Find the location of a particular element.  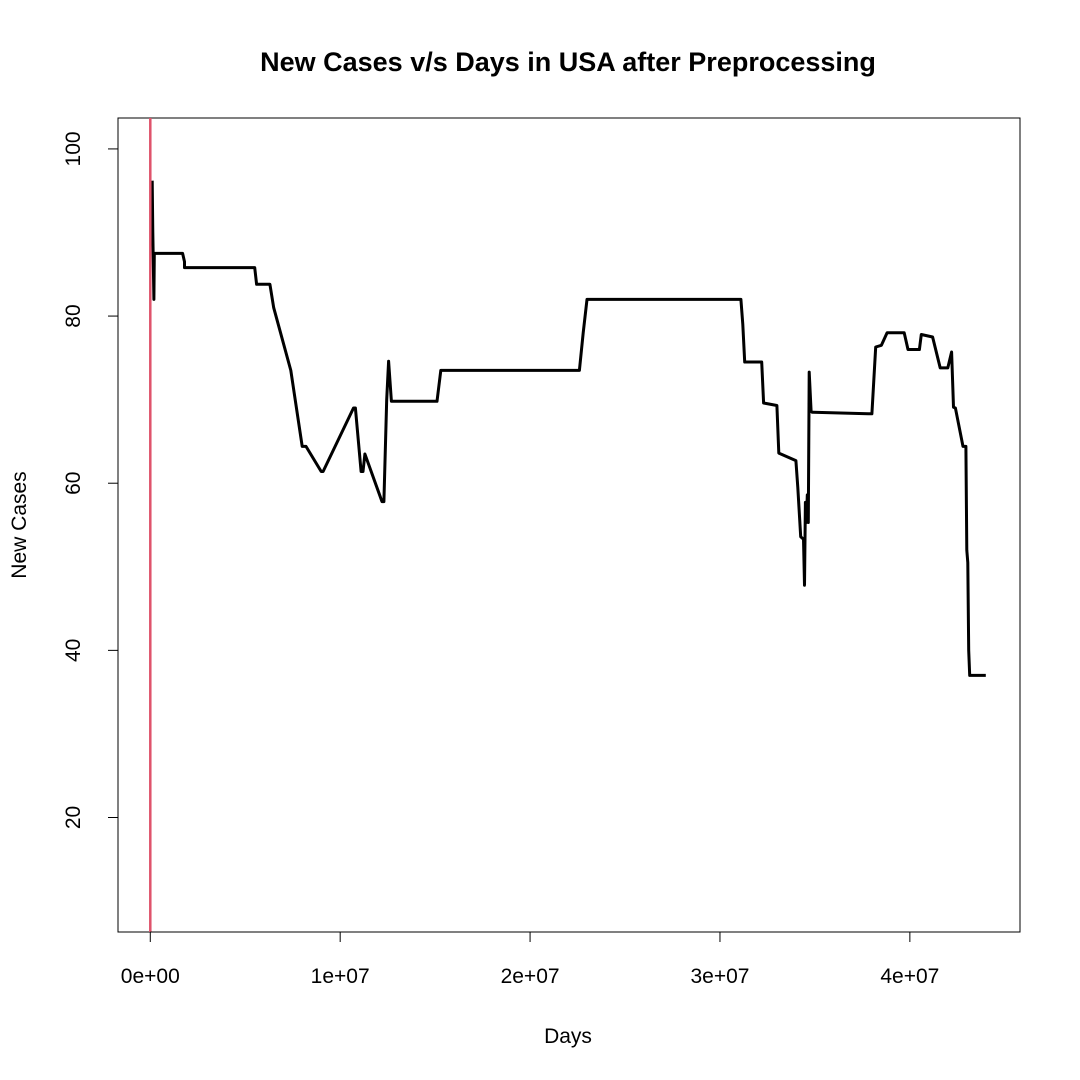

y-tick-label: 80 is located at coordinates (73, 315).